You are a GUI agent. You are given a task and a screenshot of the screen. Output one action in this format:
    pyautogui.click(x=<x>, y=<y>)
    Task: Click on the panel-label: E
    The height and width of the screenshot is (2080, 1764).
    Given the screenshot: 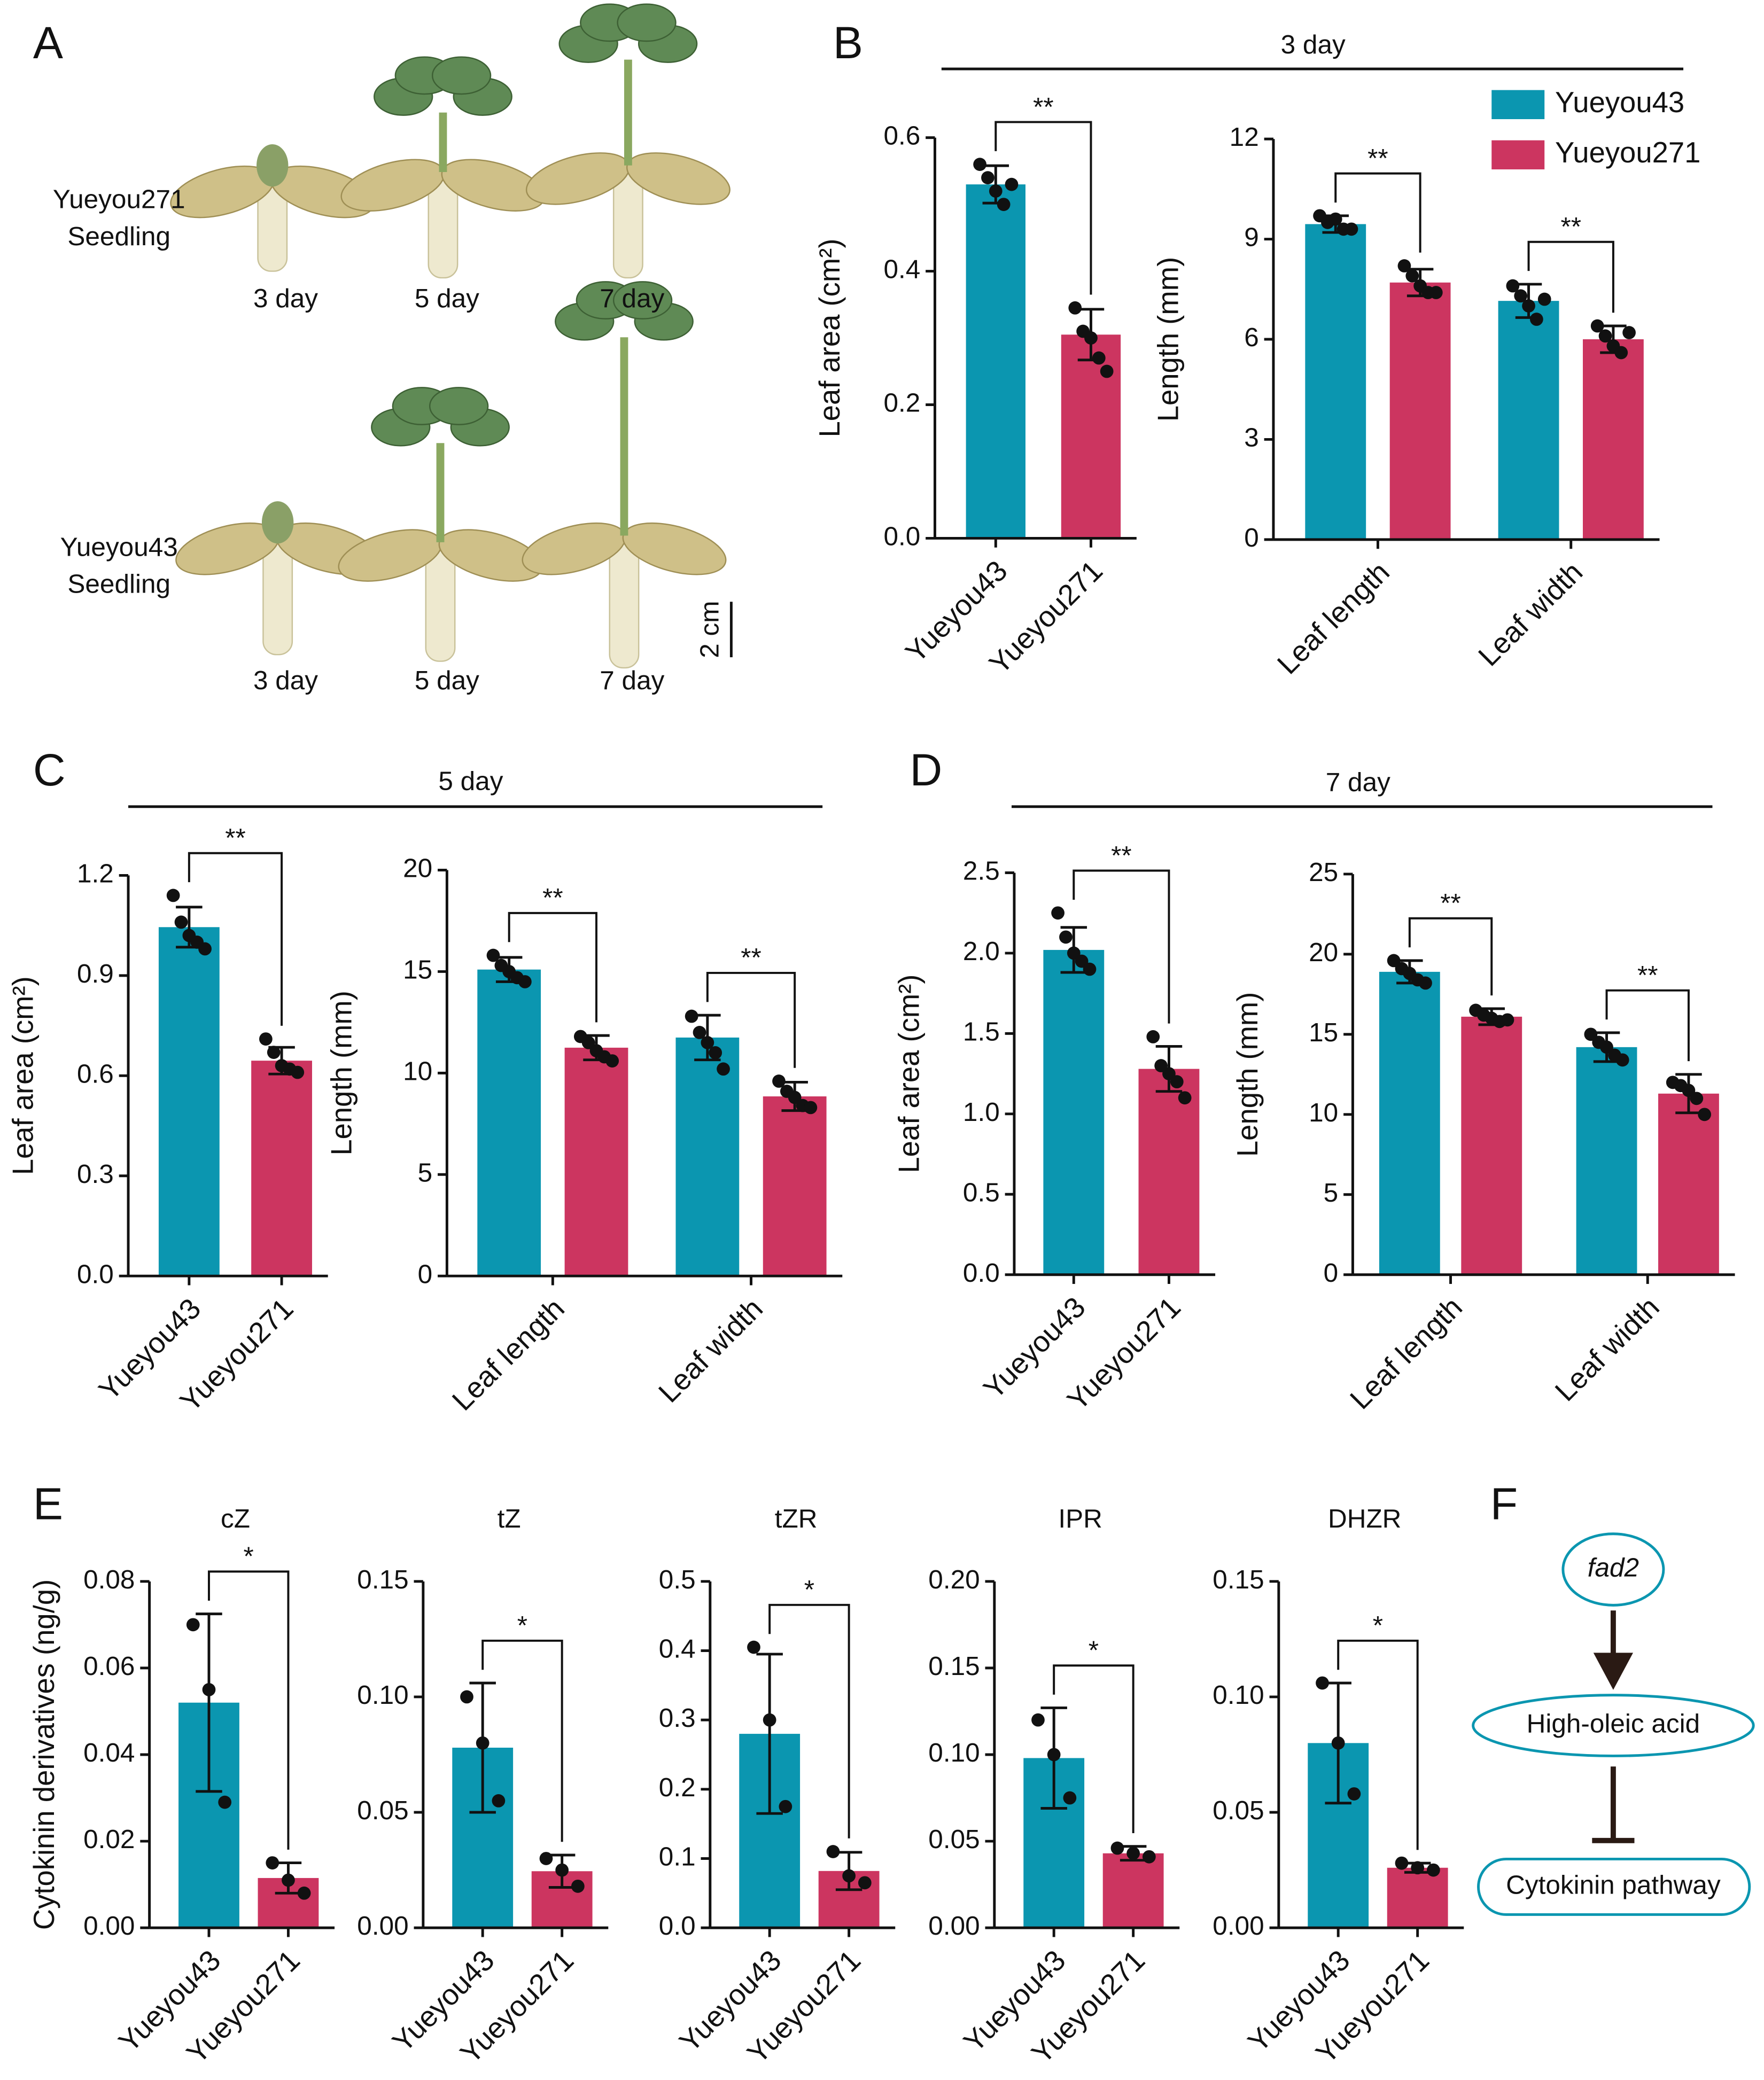 What is the action you would take?
    pyautogui.click(x=48, y=1503)
    